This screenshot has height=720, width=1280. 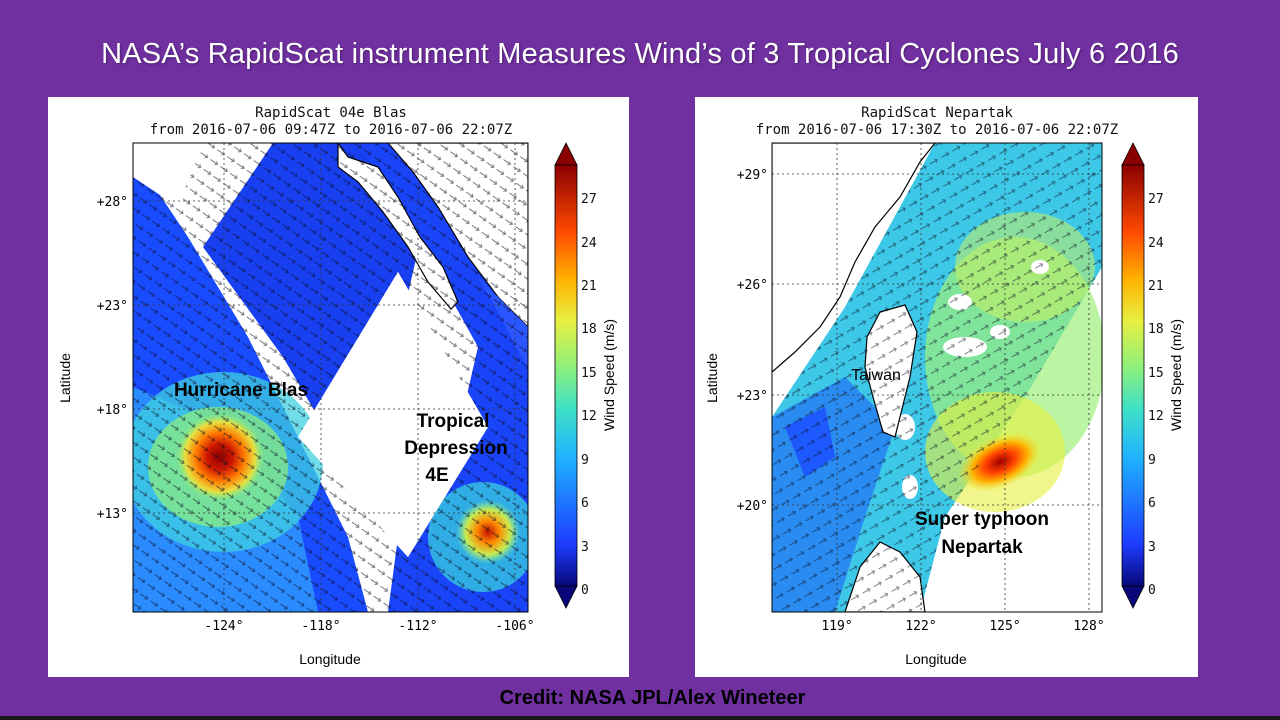 I want to click on nepartak-lat-tick: +23°, so click(x=752, y=396).